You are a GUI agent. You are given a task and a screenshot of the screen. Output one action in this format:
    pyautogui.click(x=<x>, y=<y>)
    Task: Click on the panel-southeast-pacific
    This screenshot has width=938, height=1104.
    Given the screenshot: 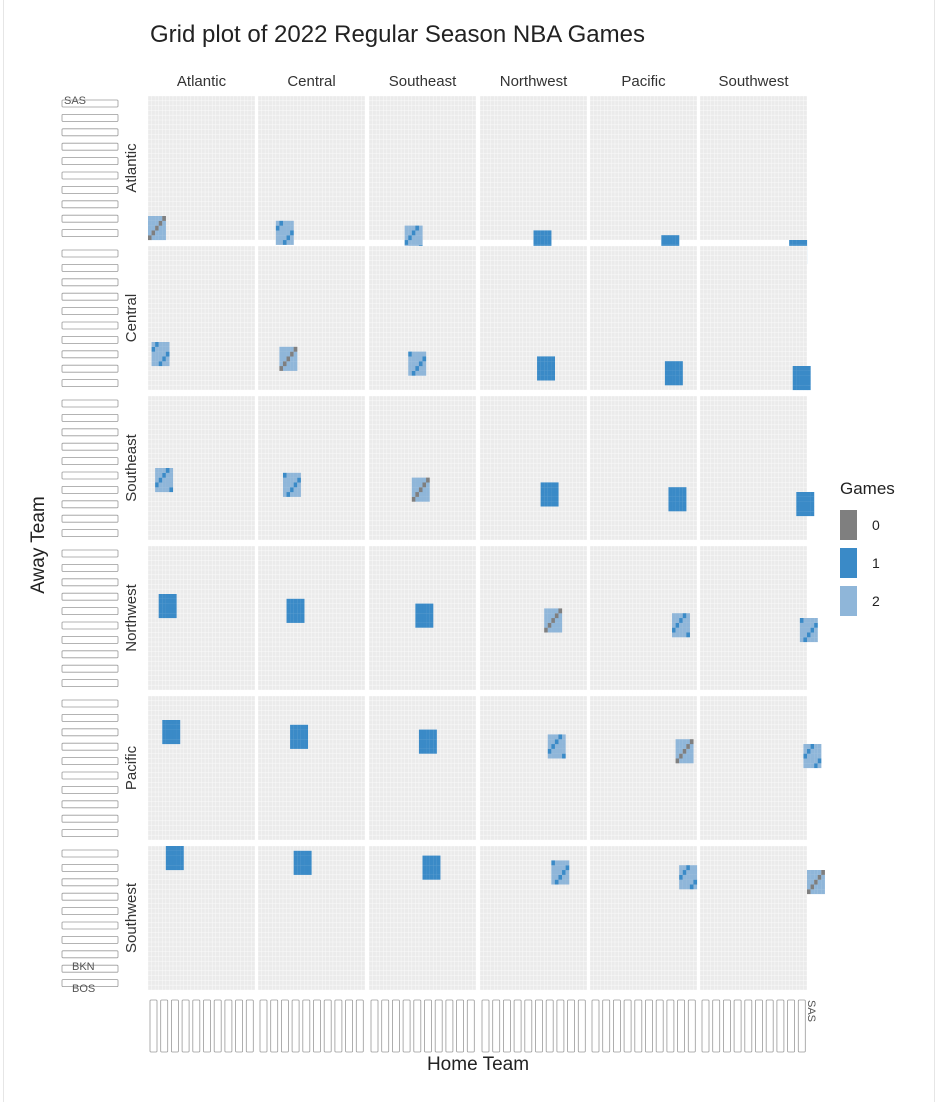 What is the action you would take?
    pyautogui.click(x=643, y=468)
    